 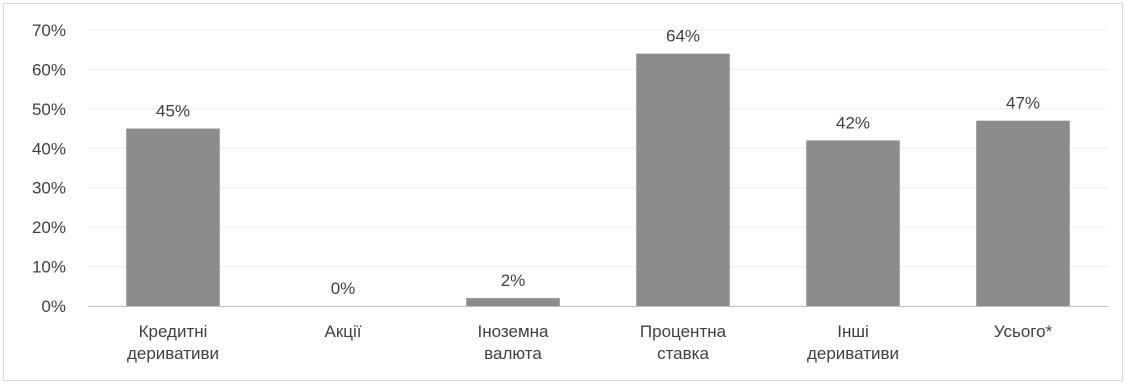 What do you see at coordinates (49, 168) in the screenshot?
I see `y-axis-ticks: 0% 10% 20% 30% 40% 50% 60% 70%` at bounding box center [49, 168].